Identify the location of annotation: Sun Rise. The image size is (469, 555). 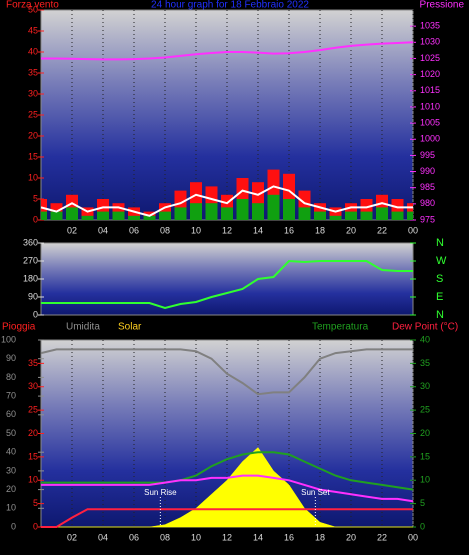
(160, 492).